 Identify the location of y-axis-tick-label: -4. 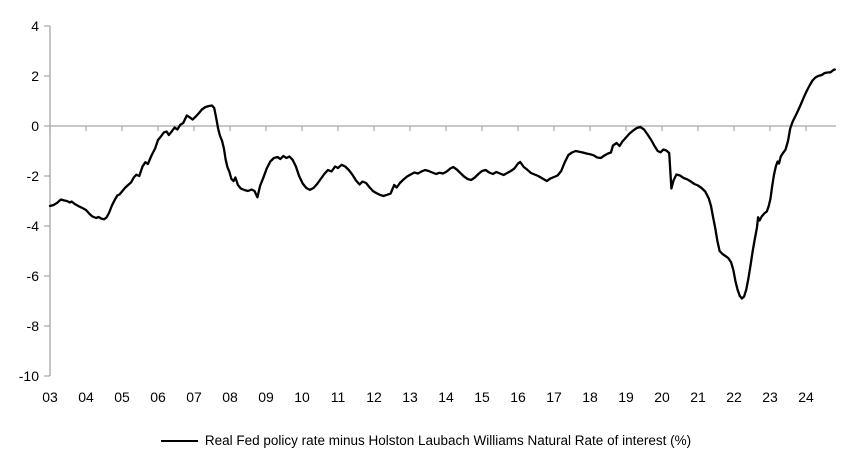
(33, 226).